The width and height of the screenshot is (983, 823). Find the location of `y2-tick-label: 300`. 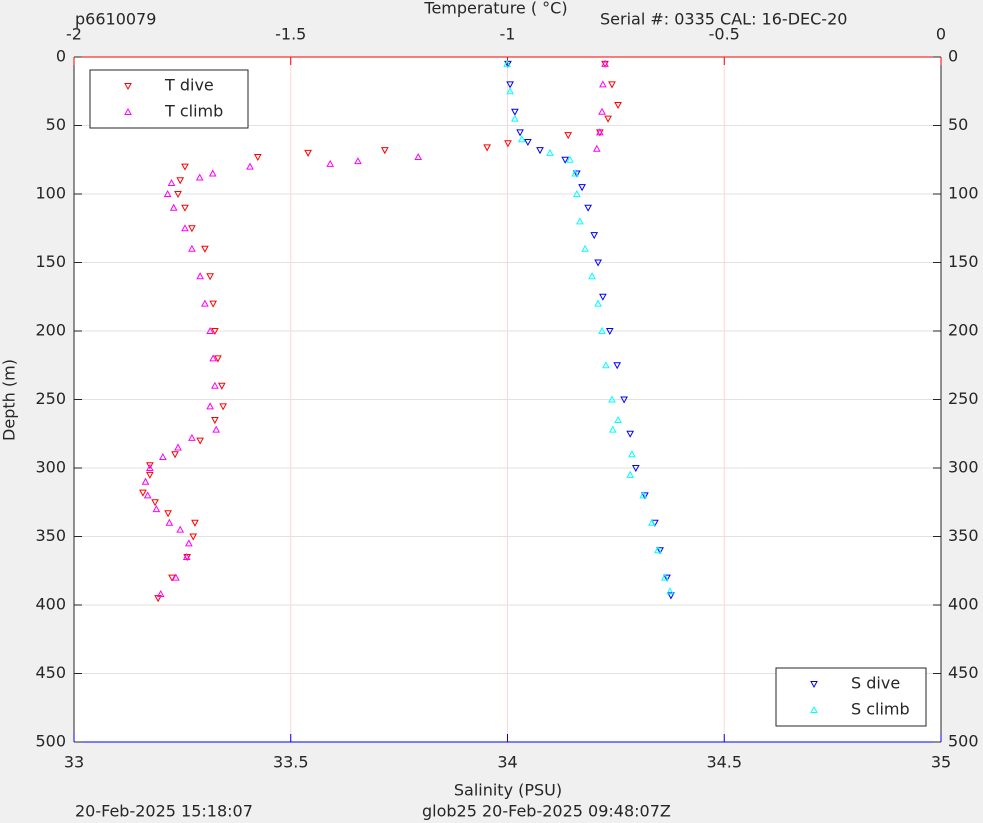

y2-tick-label: 300 is located at coordinates (963, 467).